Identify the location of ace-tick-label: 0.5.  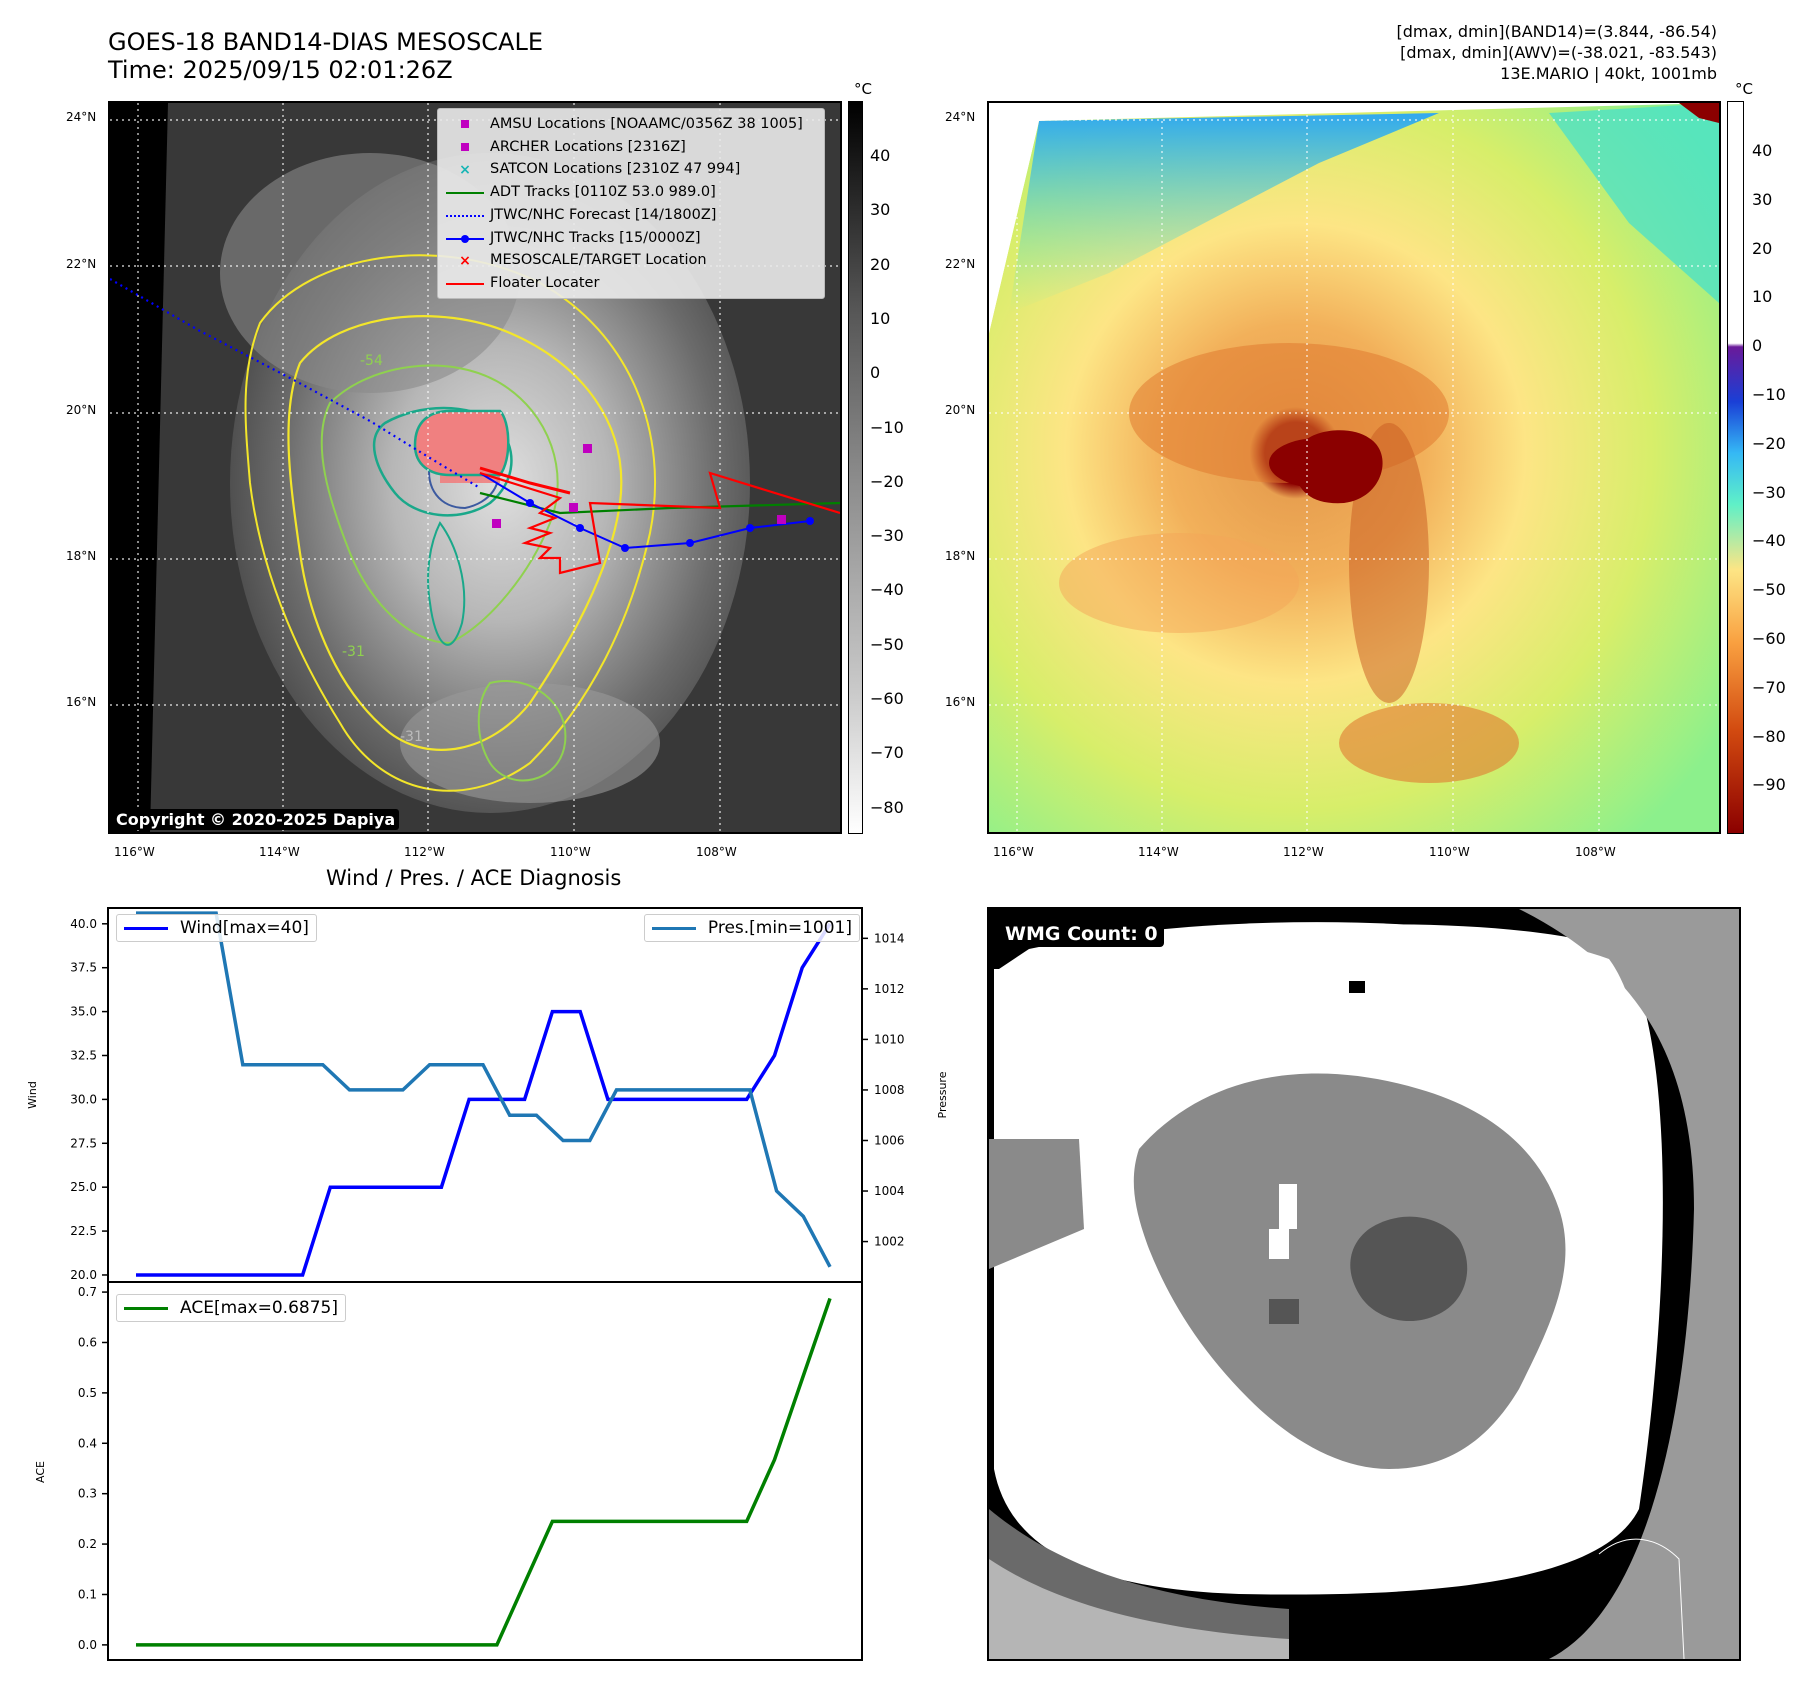
(87, 1393).